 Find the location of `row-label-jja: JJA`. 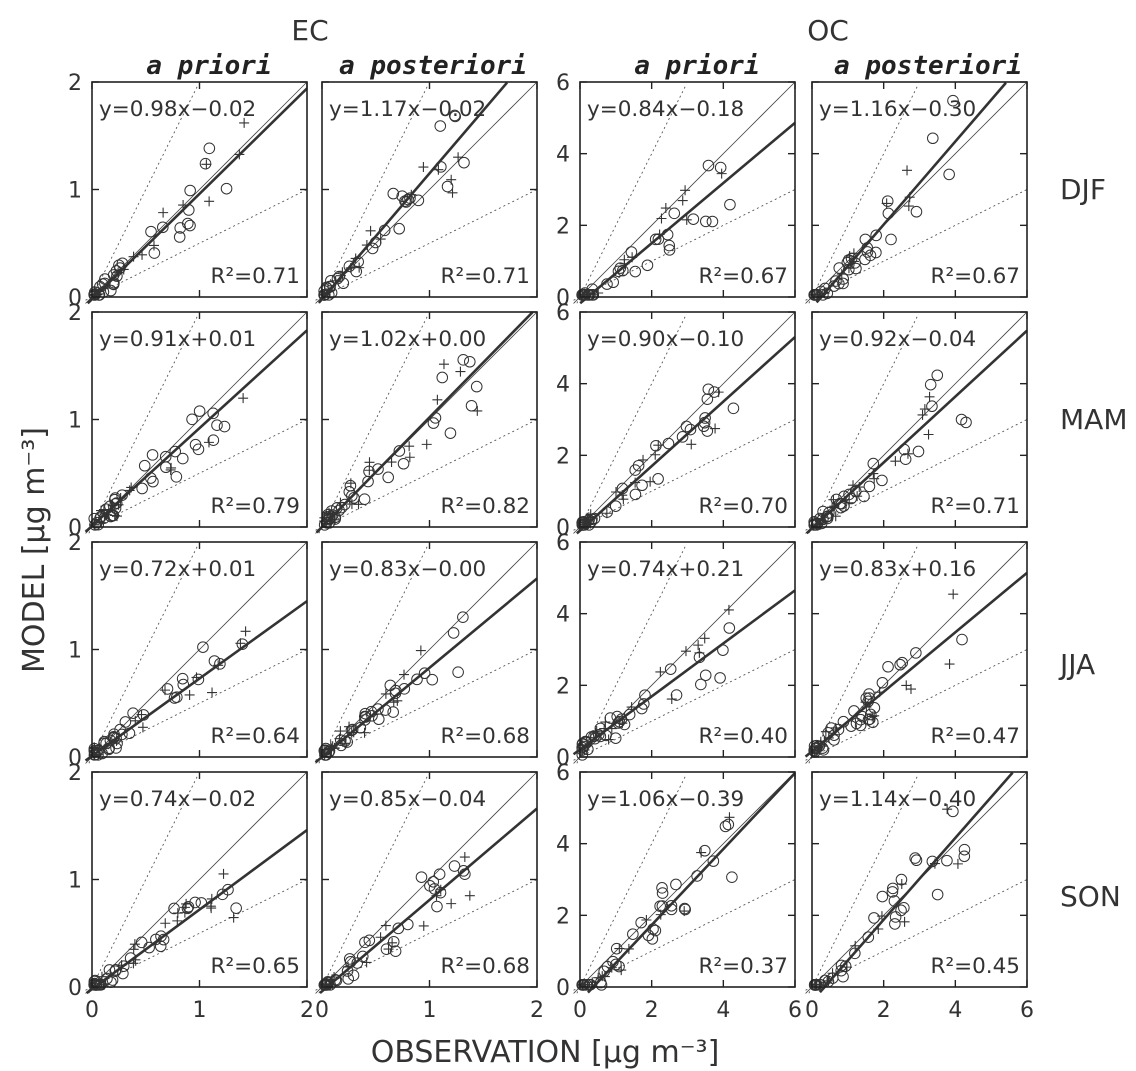

row-label-jja: JJA is located at coordinates (1076, 664).